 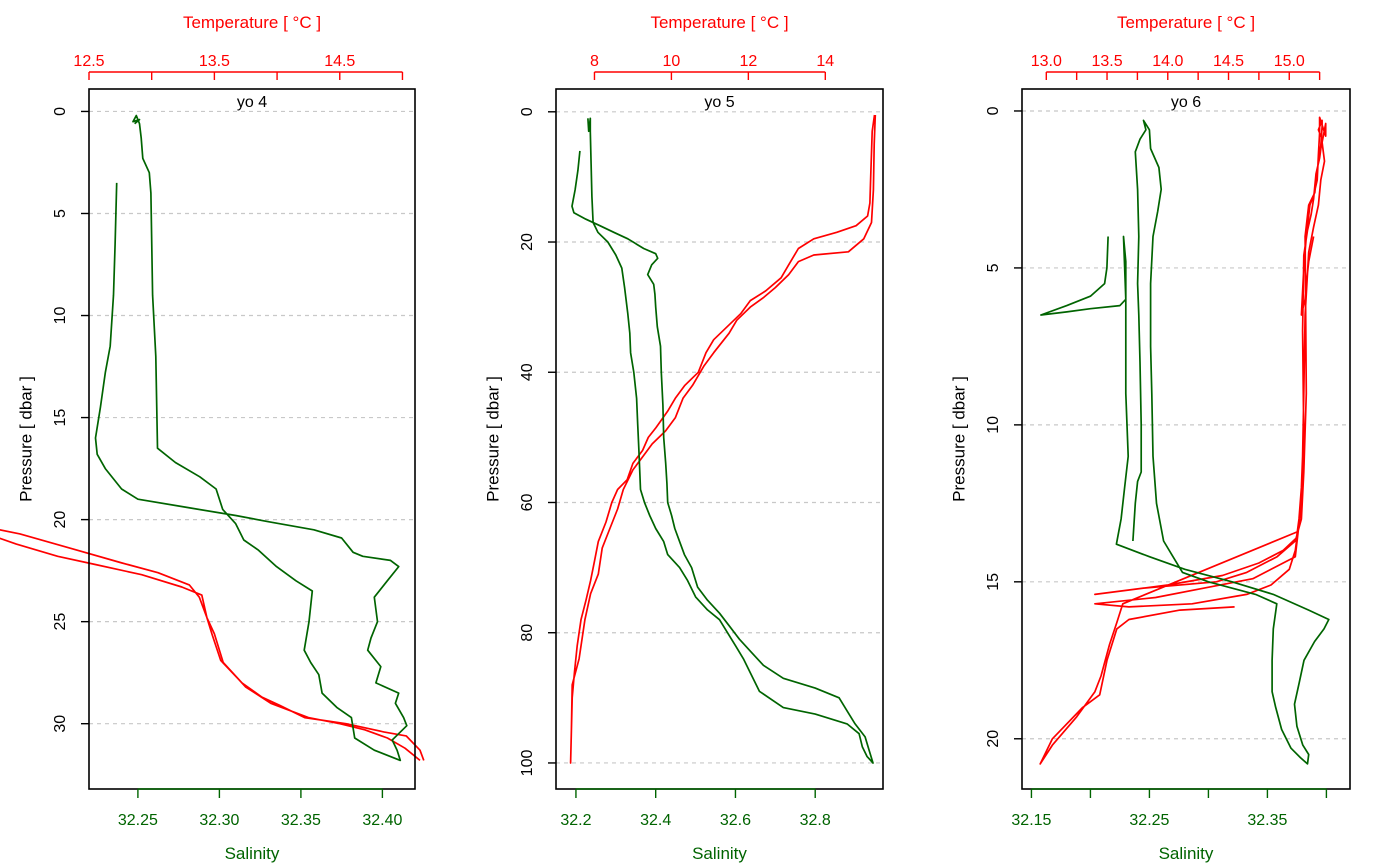 I want to click on y-tick-label: 60, so click(x=527, y=502).